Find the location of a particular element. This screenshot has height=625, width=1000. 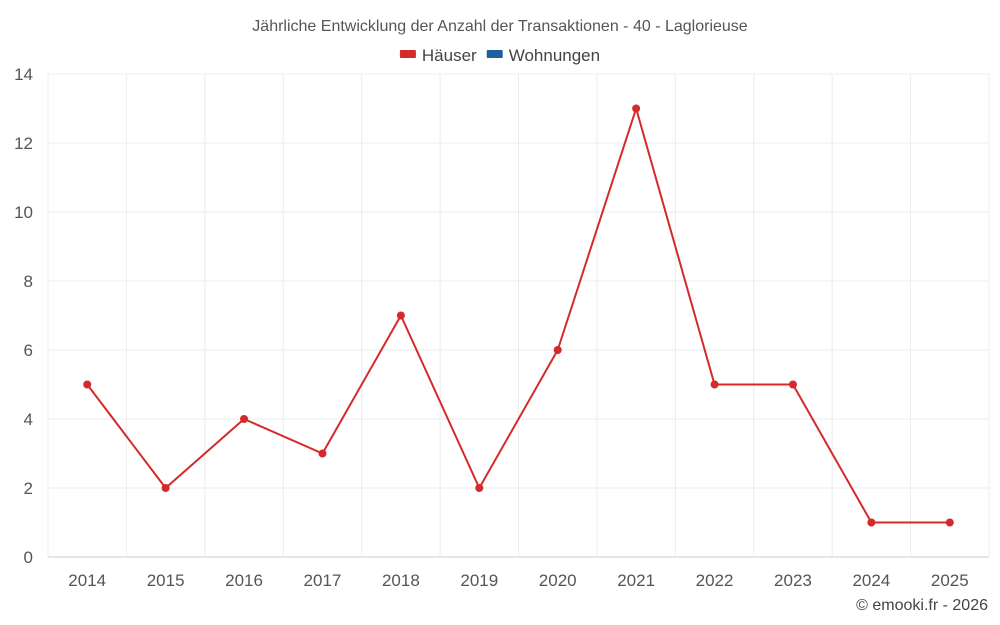

x-tick-label: 2018 is located at coordinates (401, 580).